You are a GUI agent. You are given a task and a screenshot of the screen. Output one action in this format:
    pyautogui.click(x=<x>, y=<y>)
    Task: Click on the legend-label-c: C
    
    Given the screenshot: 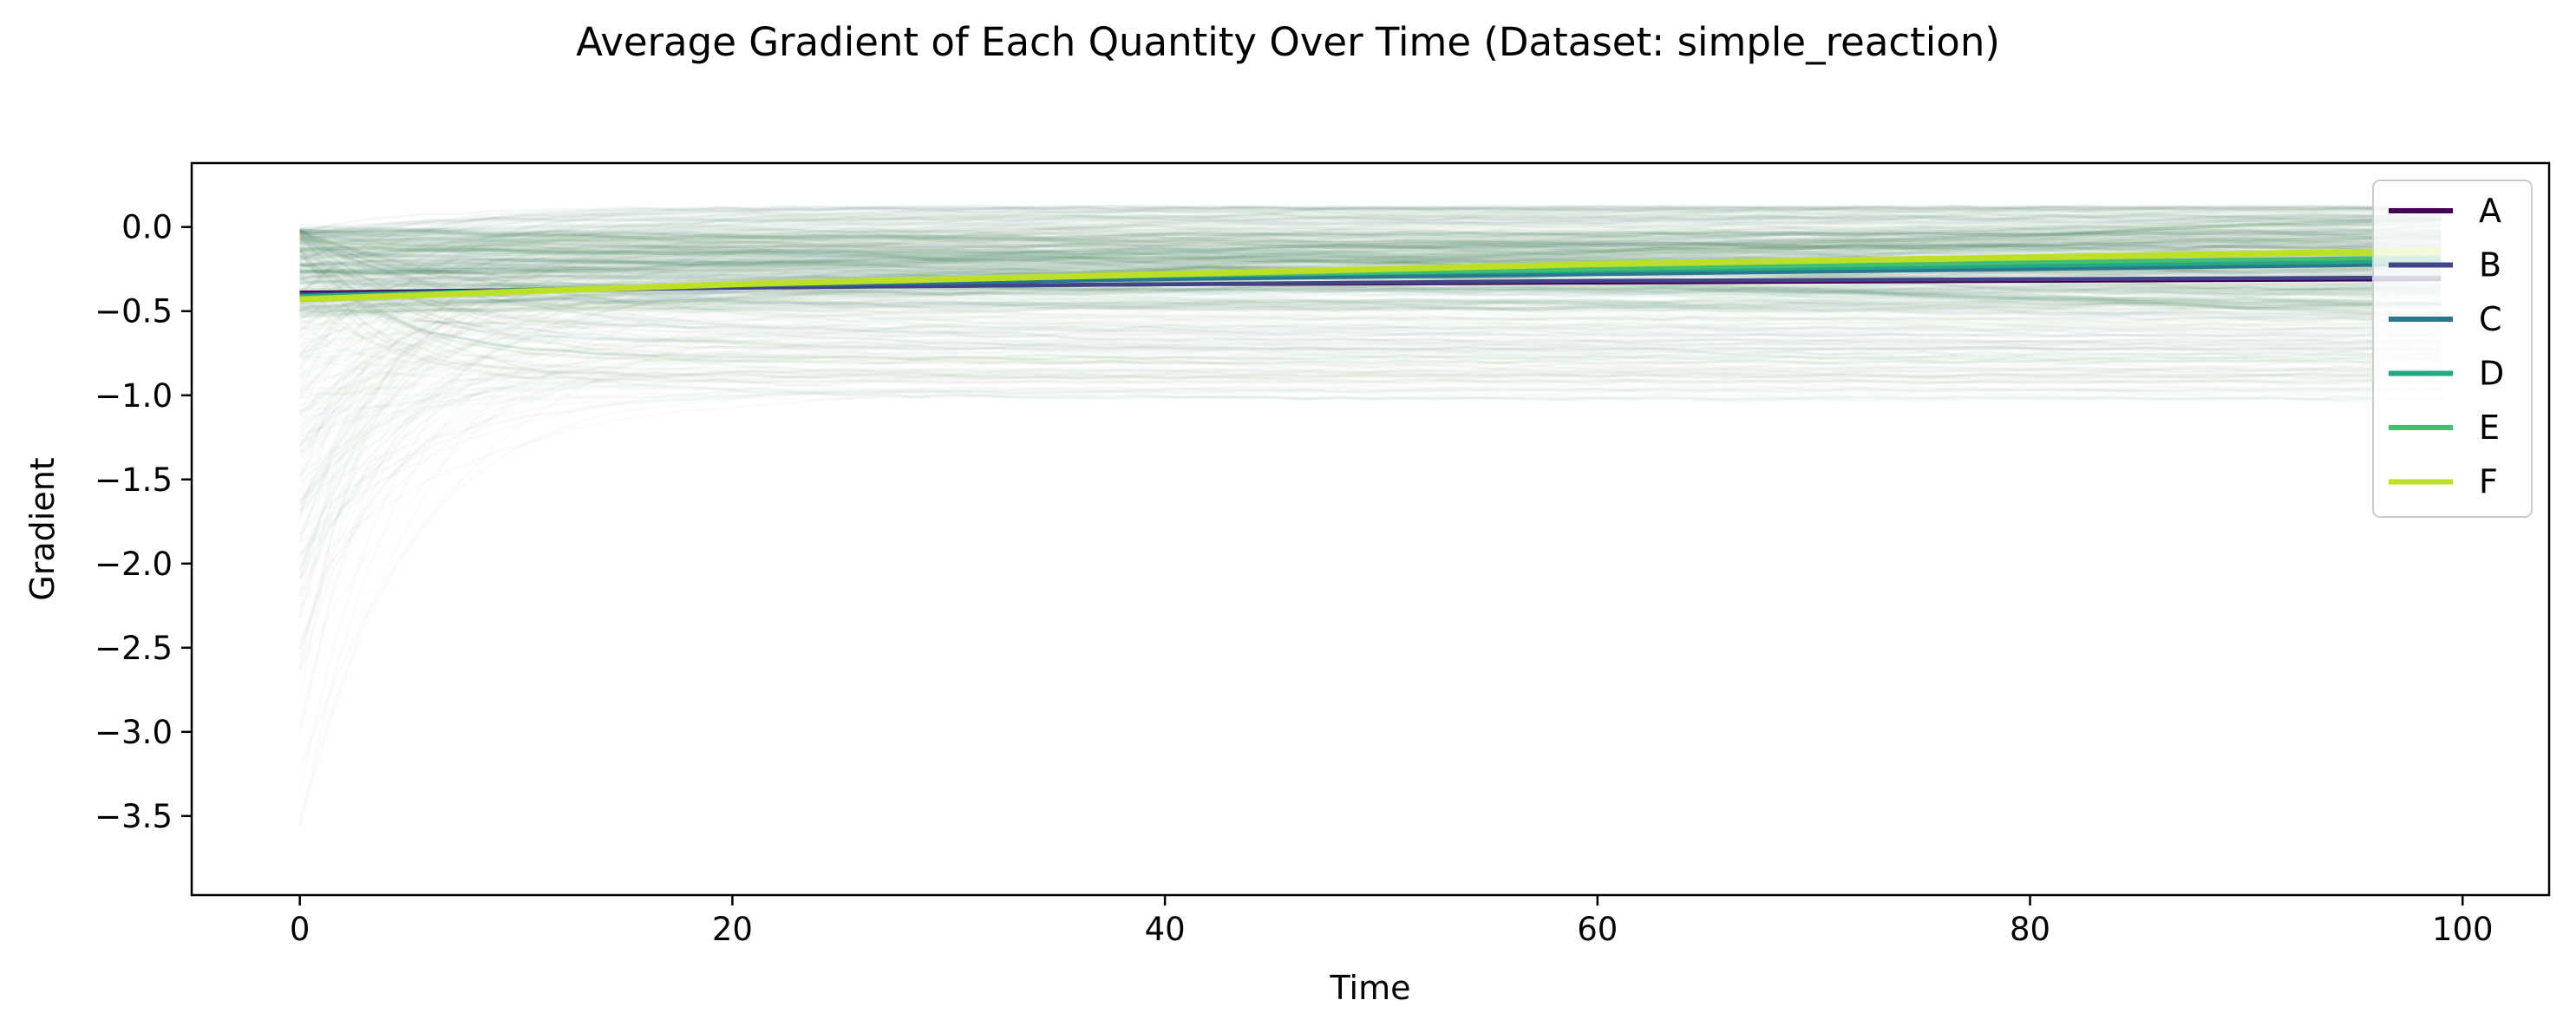 What is the action you would take?
    pyautogui.click(x=2490, y=319)
    